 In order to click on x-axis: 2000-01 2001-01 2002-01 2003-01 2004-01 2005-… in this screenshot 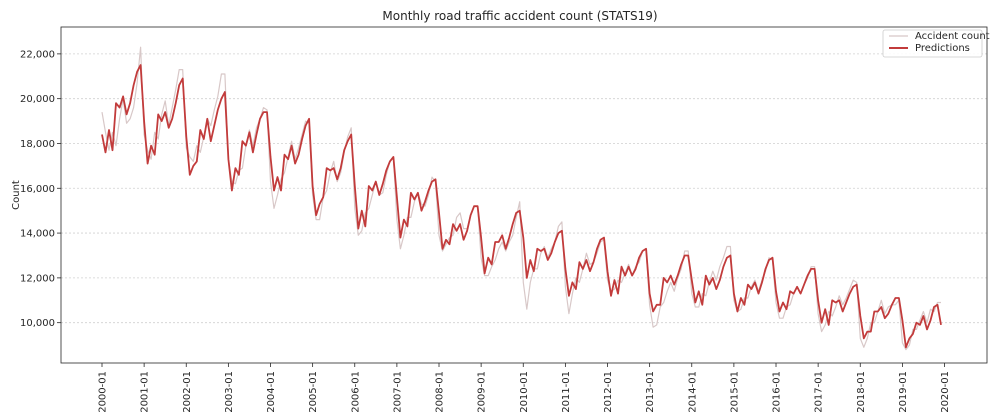, I will do `click(524, 388)`.